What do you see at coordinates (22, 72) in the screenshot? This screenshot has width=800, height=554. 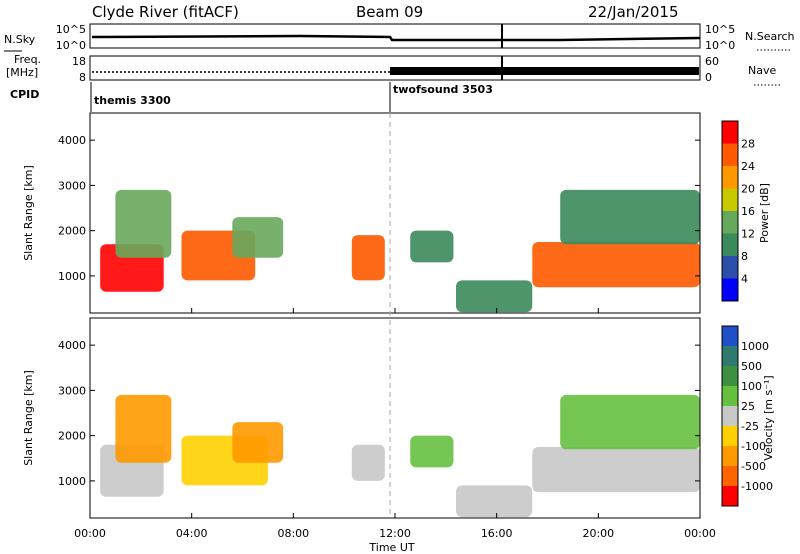 I see `freq-unit-label: [MHz]` at bounding box center [22, 72].